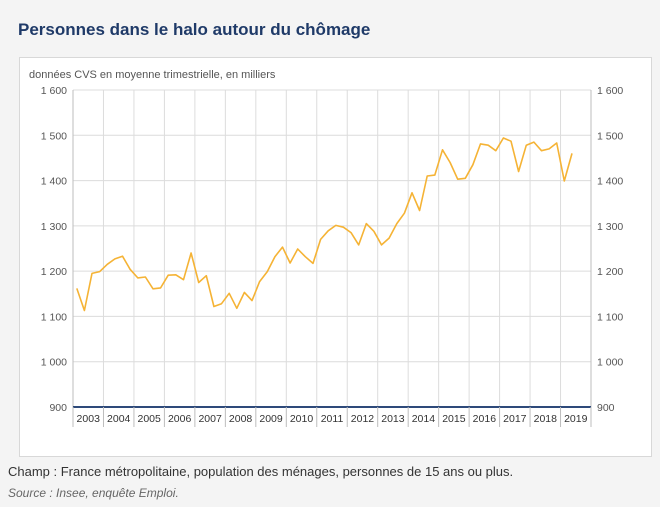  I want to click on y-tick-label-left: 1 300, so click(54, 227).